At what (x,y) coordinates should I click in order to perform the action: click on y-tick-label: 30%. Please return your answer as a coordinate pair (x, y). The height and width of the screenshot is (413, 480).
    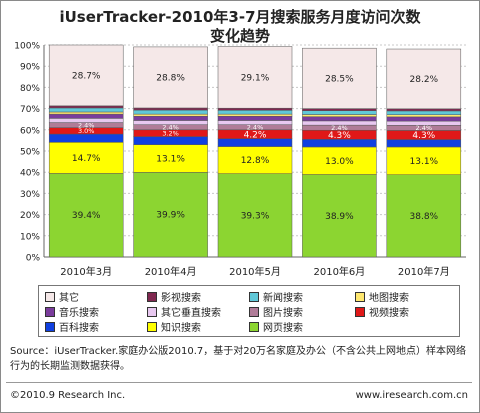
    Looking at the image, I should click on (30, 195).